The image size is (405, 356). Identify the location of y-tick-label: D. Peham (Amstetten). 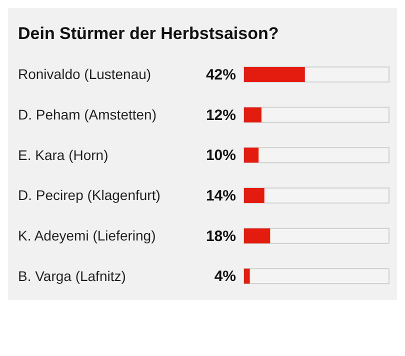
(87, 114).